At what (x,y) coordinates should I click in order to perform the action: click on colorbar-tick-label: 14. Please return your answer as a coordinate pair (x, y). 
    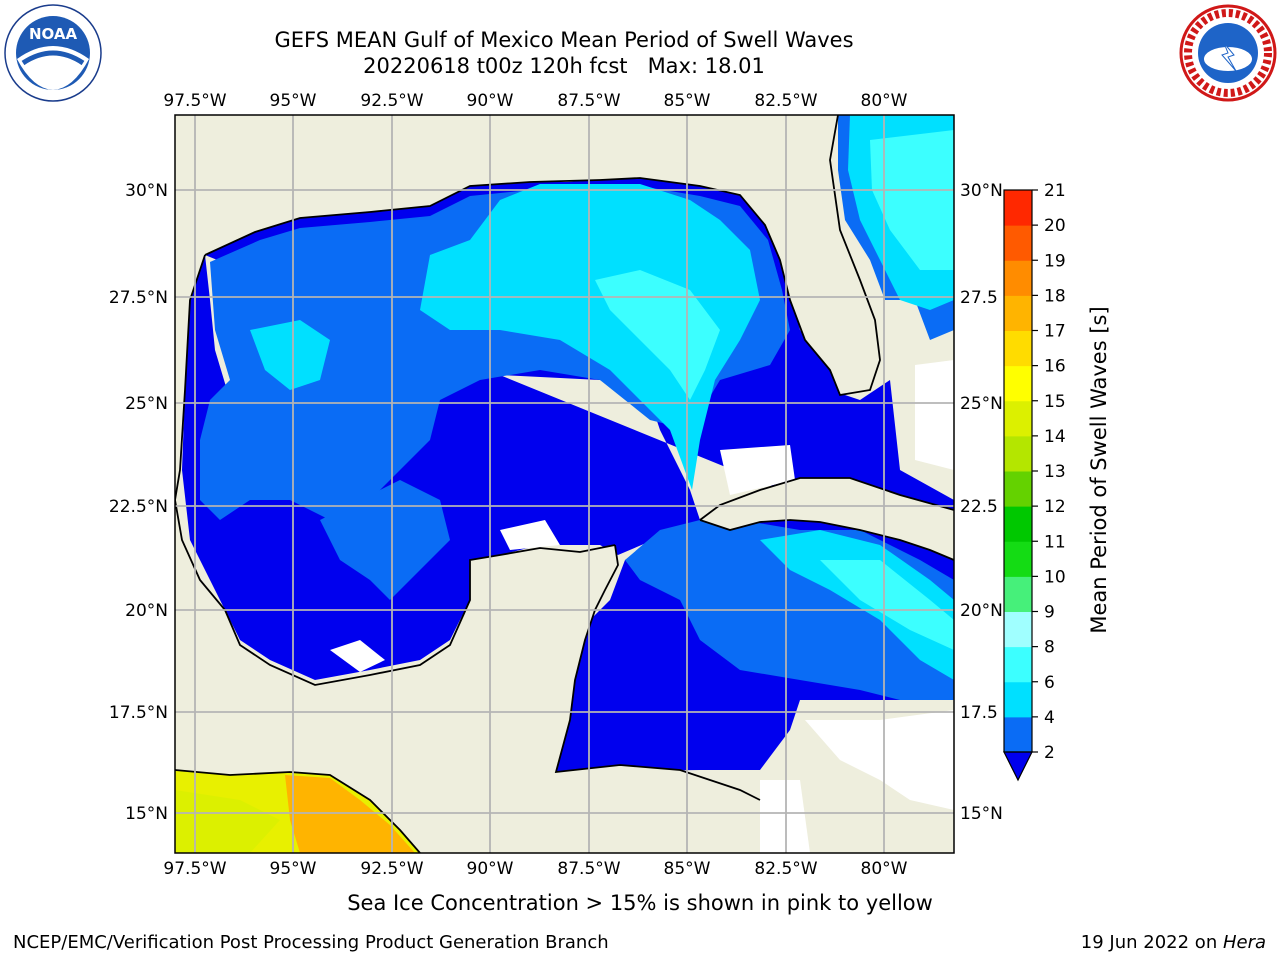
    Looking at the image, I should click on (1055, 437).